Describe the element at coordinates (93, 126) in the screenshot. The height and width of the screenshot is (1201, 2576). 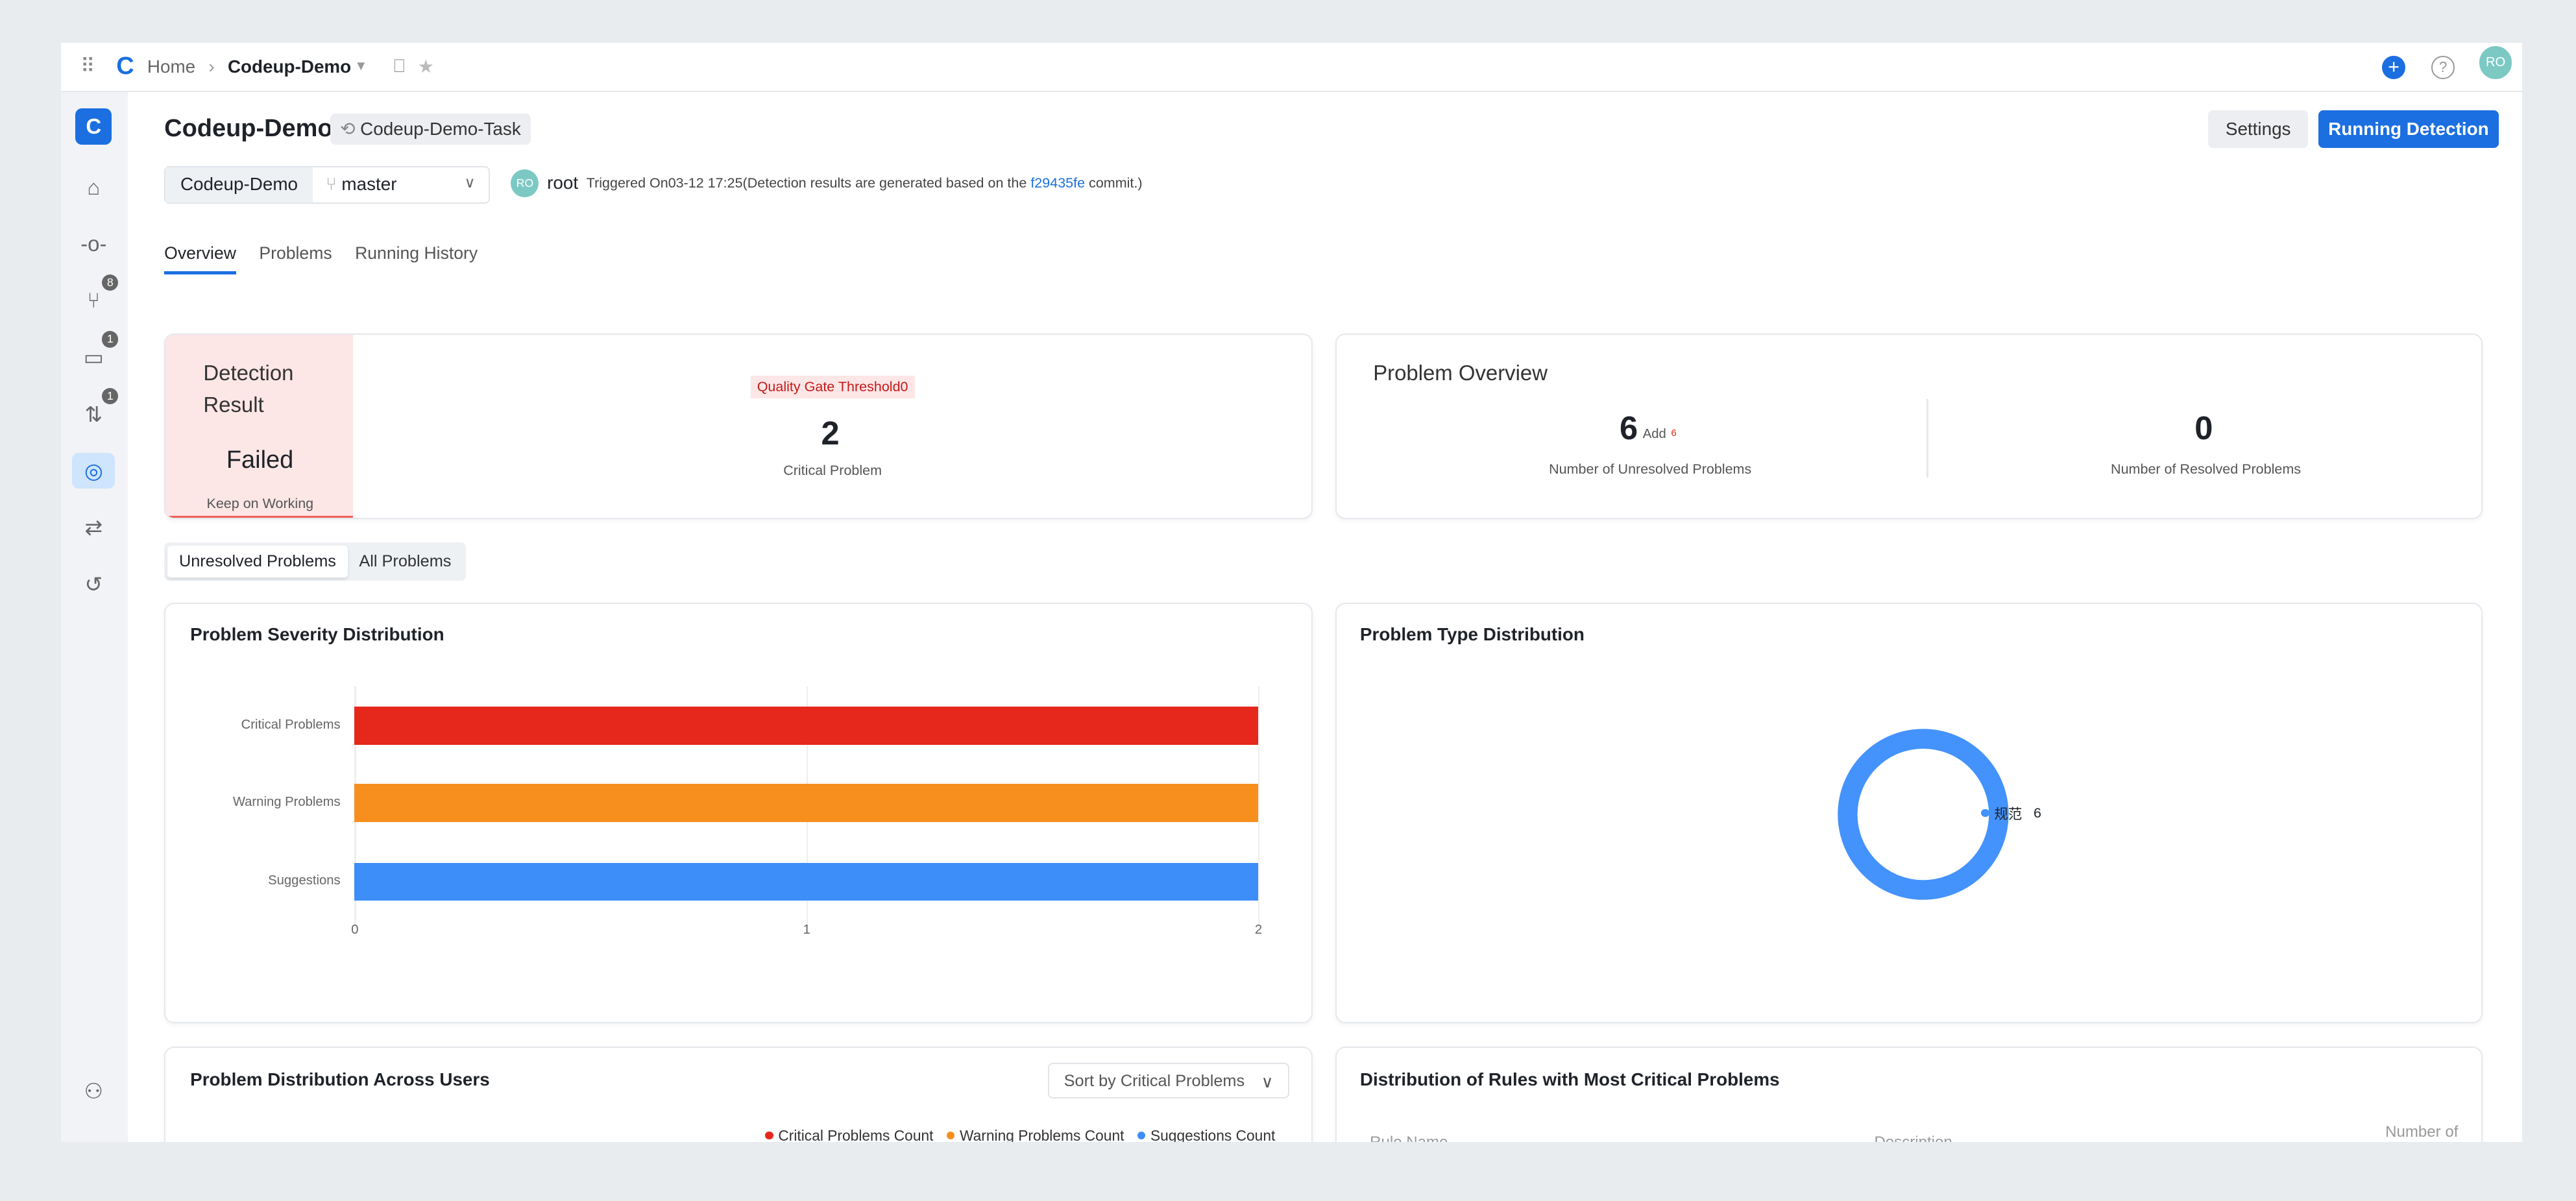
I see `repo-logo-icon: C` at that location.